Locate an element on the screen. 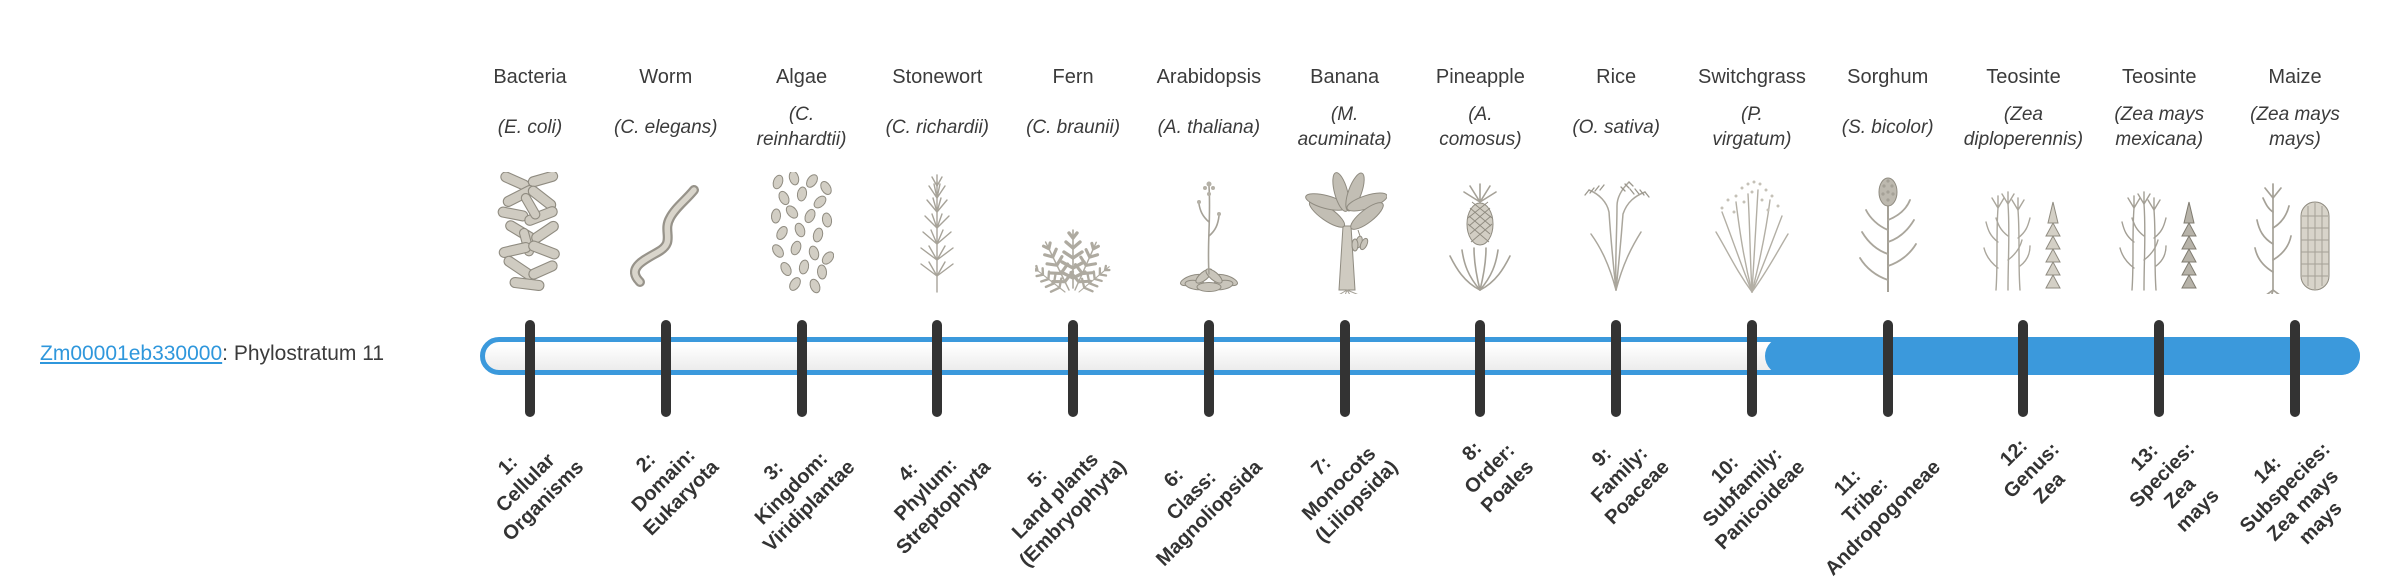 This screenshot has width=2400, height=580. organism-column: Algae (C. reinhardtii) is located at coordinates (802, 179).